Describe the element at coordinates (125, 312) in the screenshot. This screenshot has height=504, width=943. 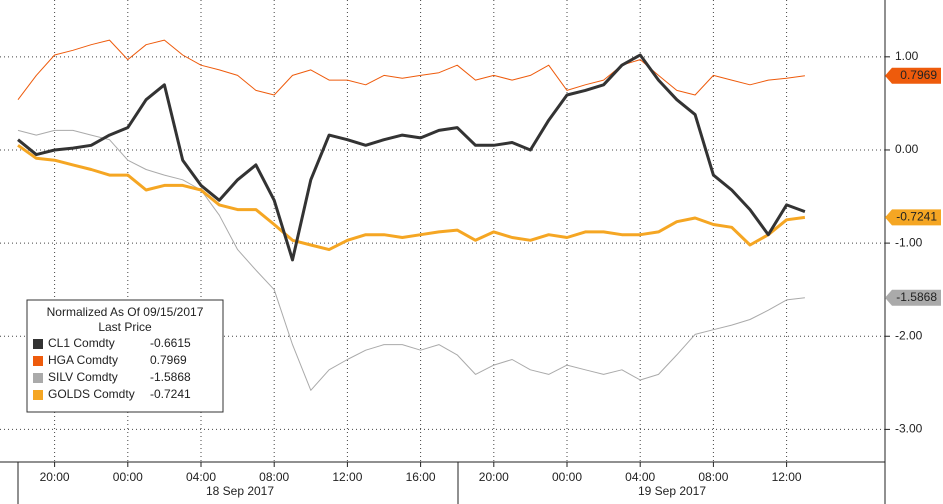
I see `legend-title: Normalized As Of 09/15/2017` at that location.